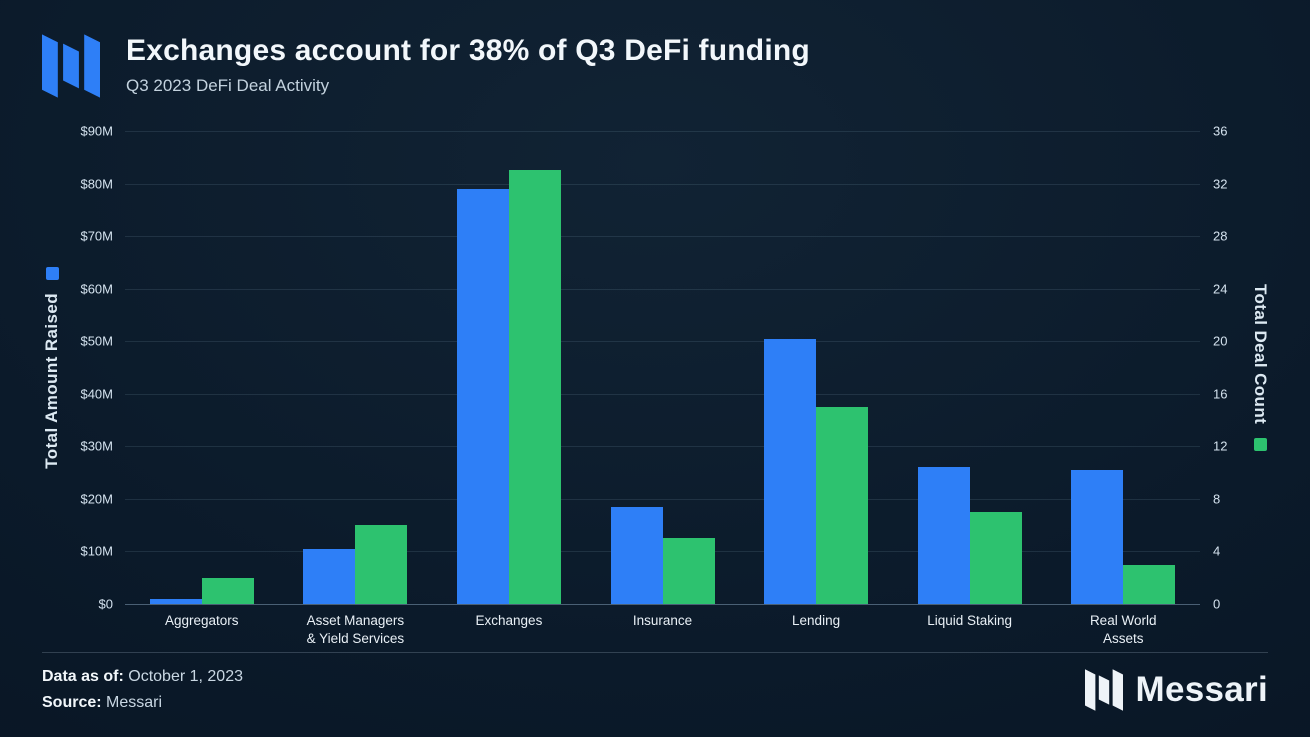  What do you see at coordinates (1220, 289) in the screenshot?
I see `right-axis-tick: 24` at bounding box center [1220, 289].